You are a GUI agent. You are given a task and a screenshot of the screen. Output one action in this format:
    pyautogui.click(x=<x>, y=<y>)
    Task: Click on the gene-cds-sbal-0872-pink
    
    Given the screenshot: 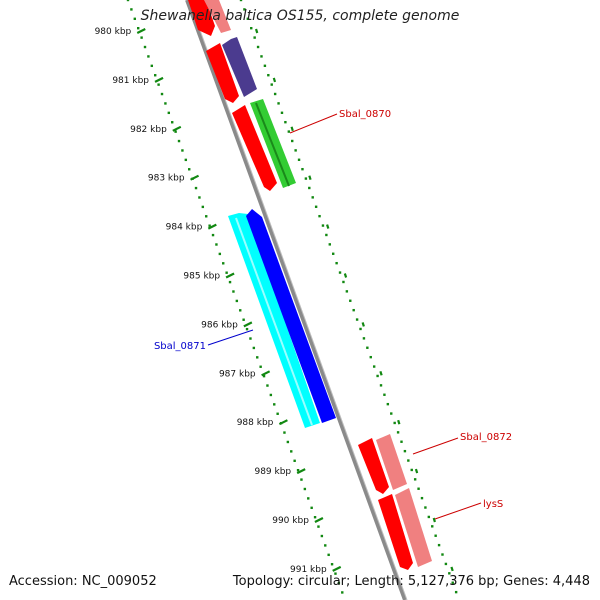 What is the action you would take?
    pyautogui.click(x=391, y=462)
    